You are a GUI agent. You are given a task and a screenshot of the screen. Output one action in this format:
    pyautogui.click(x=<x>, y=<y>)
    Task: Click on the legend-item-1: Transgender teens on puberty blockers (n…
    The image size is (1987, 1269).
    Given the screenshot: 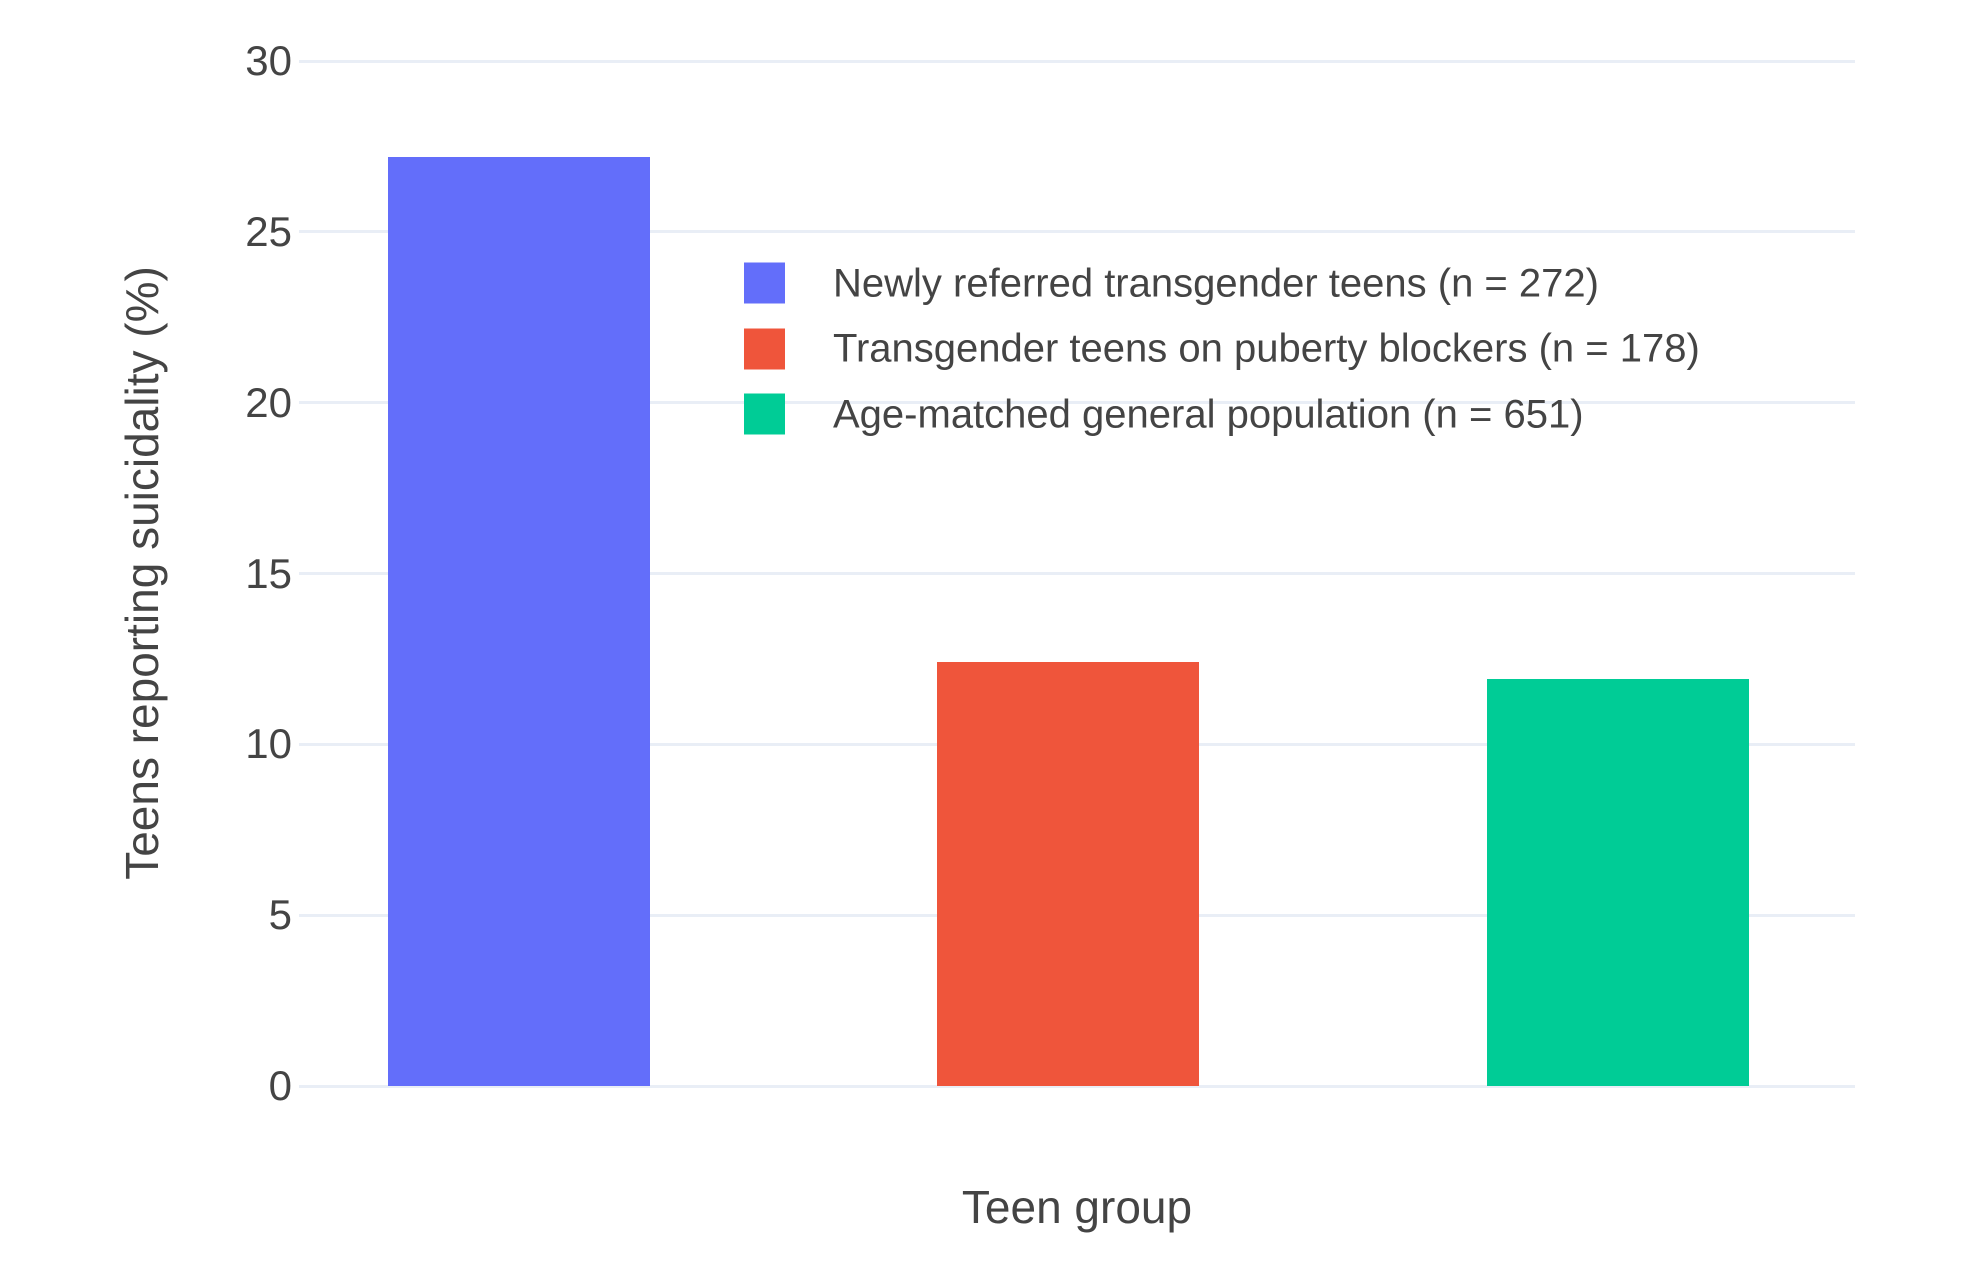 What is the action you would take?
    pyautogui.click(x=1222, y=348)
    